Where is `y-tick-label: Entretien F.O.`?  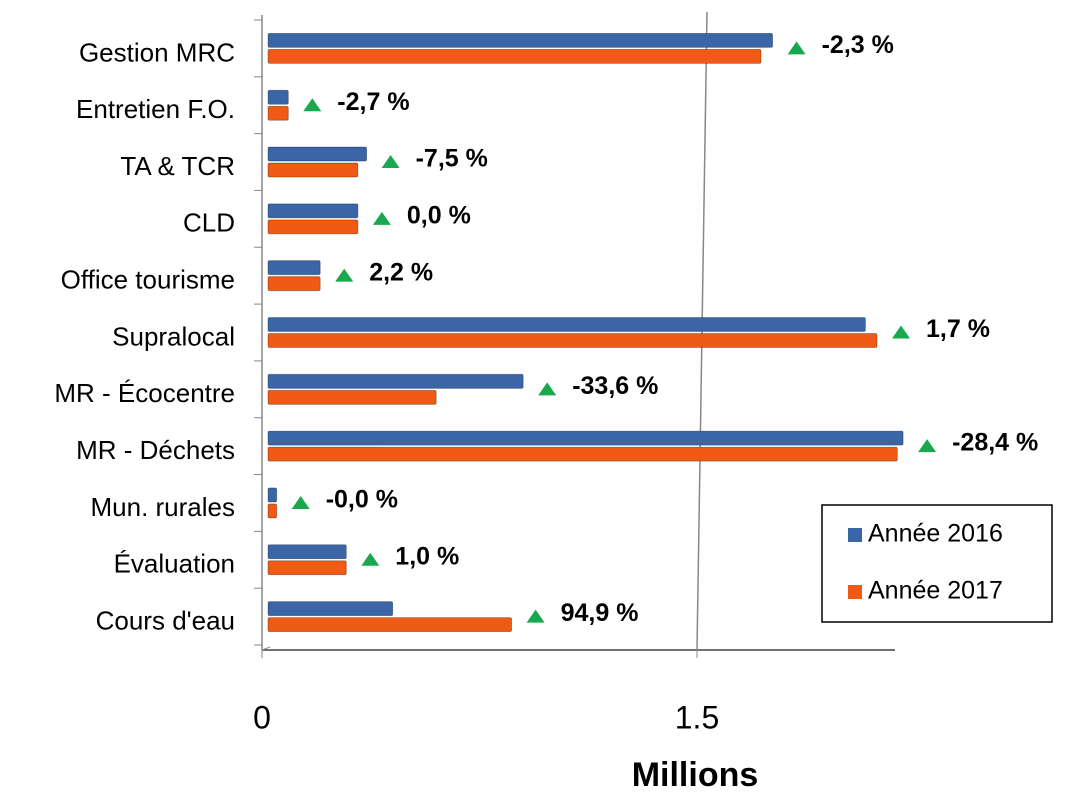
y-tick-label: Entretien F.O. is located at coordinates (155, 109).